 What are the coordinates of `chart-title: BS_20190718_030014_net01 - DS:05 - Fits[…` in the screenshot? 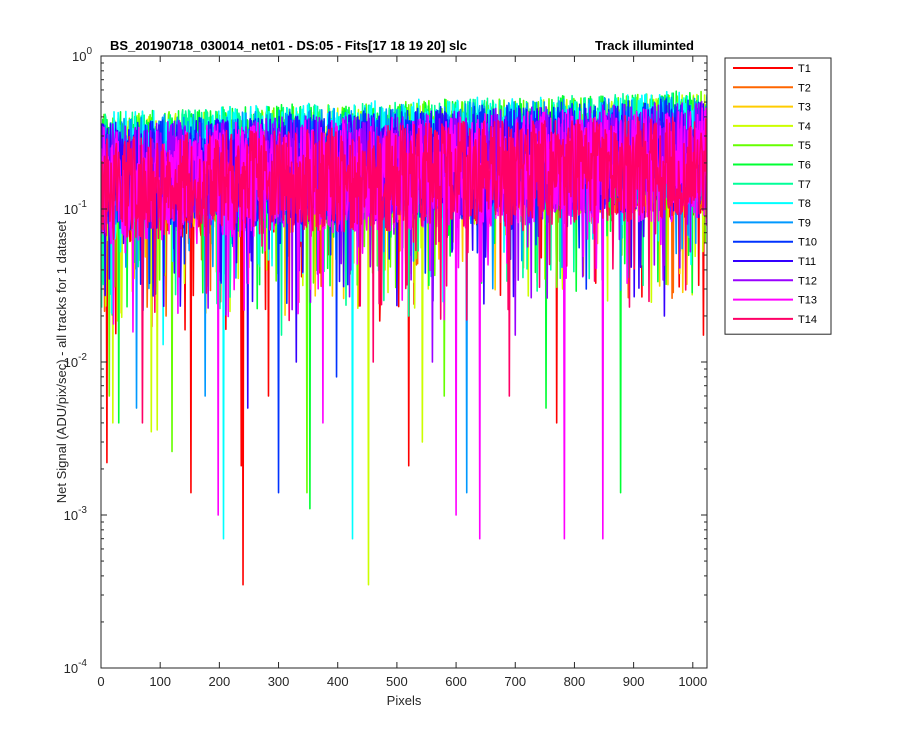 It's located at (288, 45).